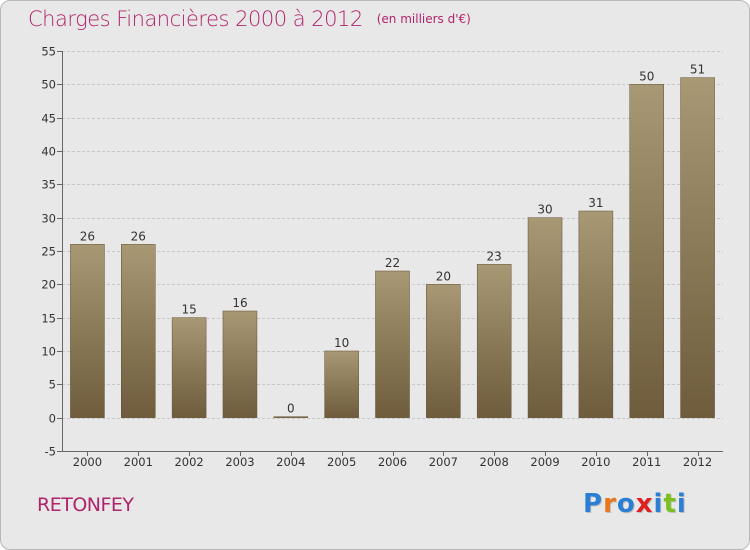 The height and width of the screenshot is (550, 750). Describe the element at coordinates (646, 76) in the screenshot. I see `data-label: 50` at that location.